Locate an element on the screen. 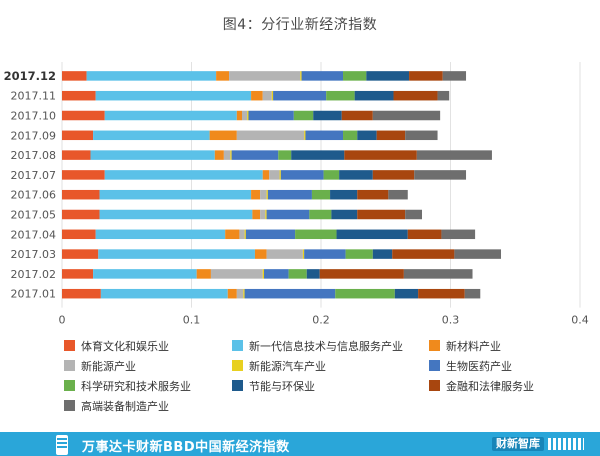  phone-logo-icon is located at coordinates (62, 445).